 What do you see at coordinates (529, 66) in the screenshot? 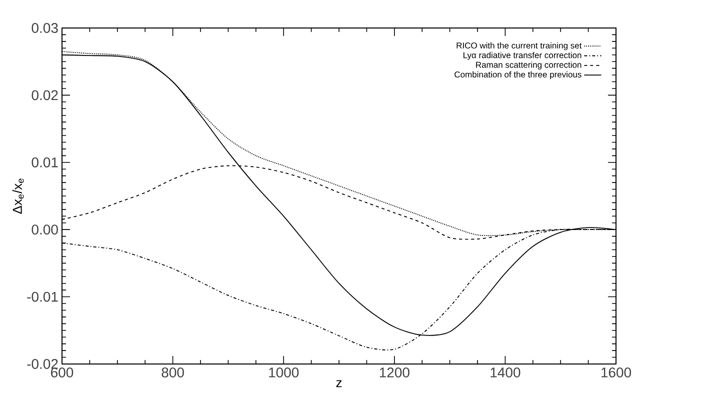
I see `legend-label: Raman scattering correction` at bounding box center [529, 66].